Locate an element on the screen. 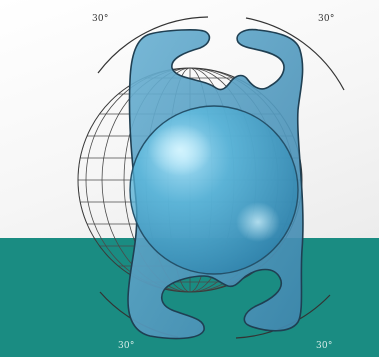 This screenshot has height=357, width=379. arc-top-left is located at coordinates (153, 45).